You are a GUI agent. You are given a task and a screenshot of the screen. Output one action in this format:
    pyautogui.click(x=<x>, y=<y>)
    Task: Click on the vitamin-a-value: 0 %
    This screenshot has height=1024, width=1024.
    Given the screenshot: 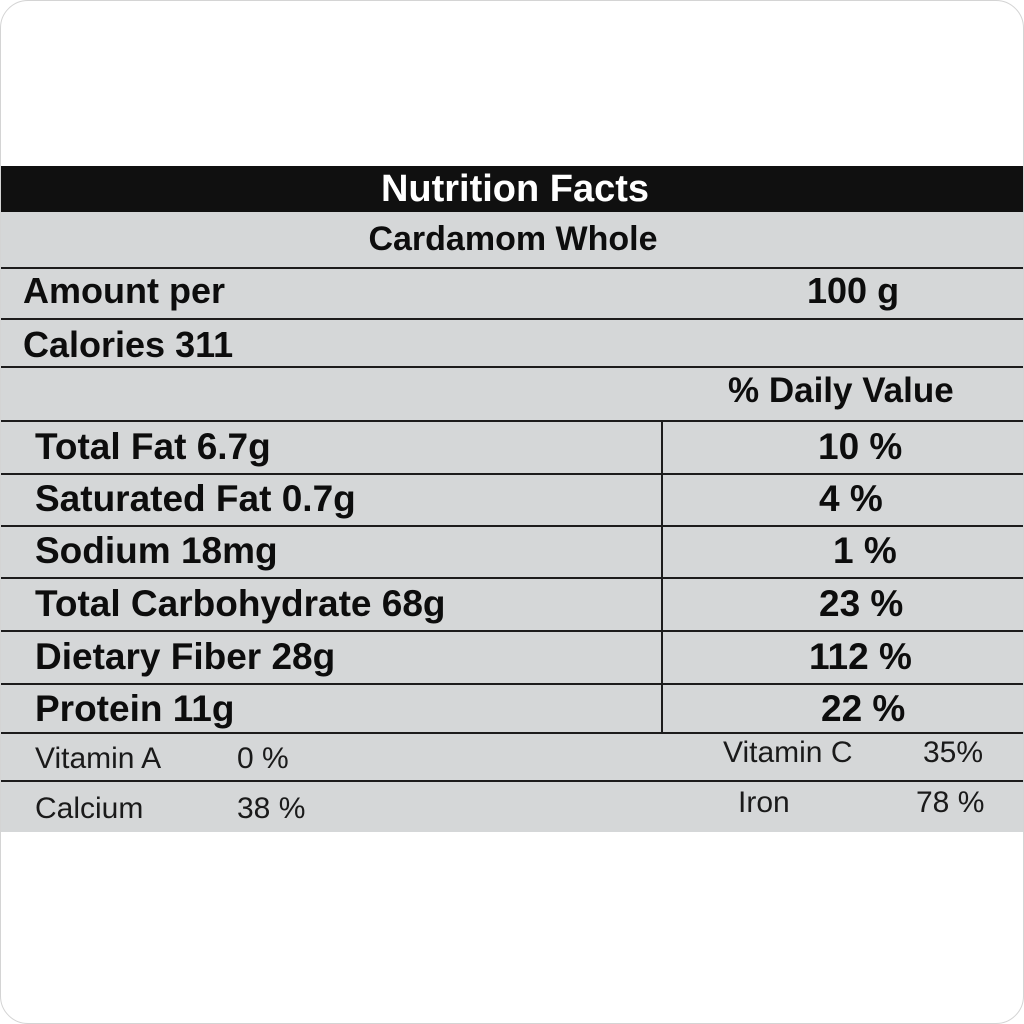 What is the action you would take?
    pyautogui.click(x=263, y=758)
    